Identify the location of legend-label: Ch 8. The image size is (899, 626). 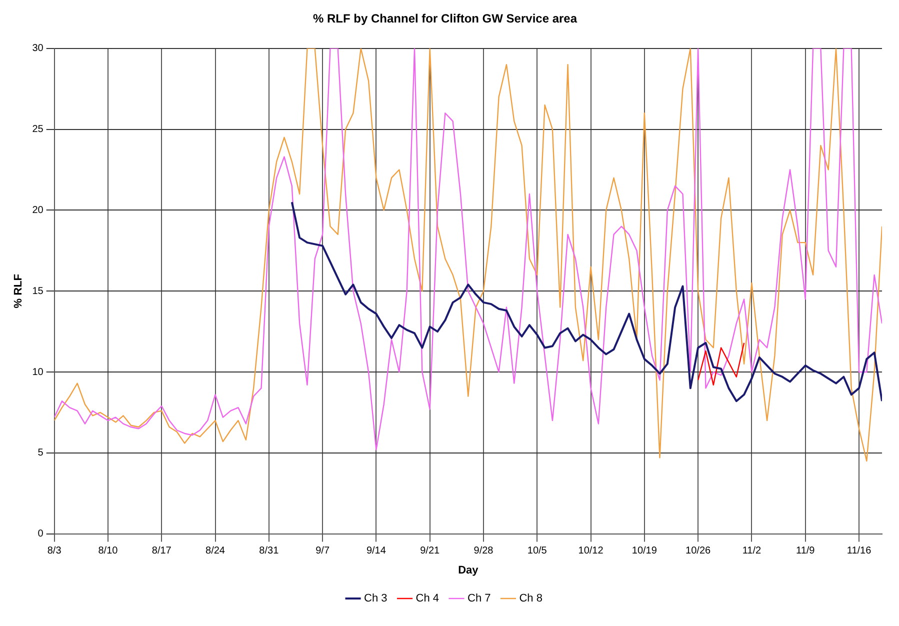
(530, 598).